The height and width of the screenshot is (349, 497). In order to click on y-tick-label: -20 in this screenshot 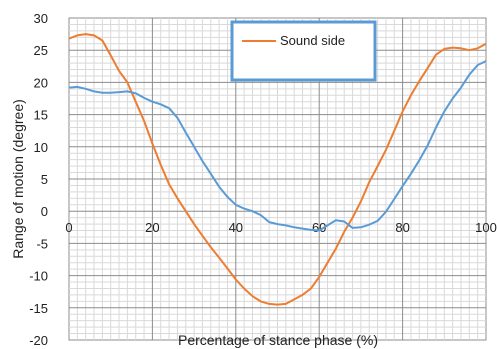, I will do `click(38, 340)`.